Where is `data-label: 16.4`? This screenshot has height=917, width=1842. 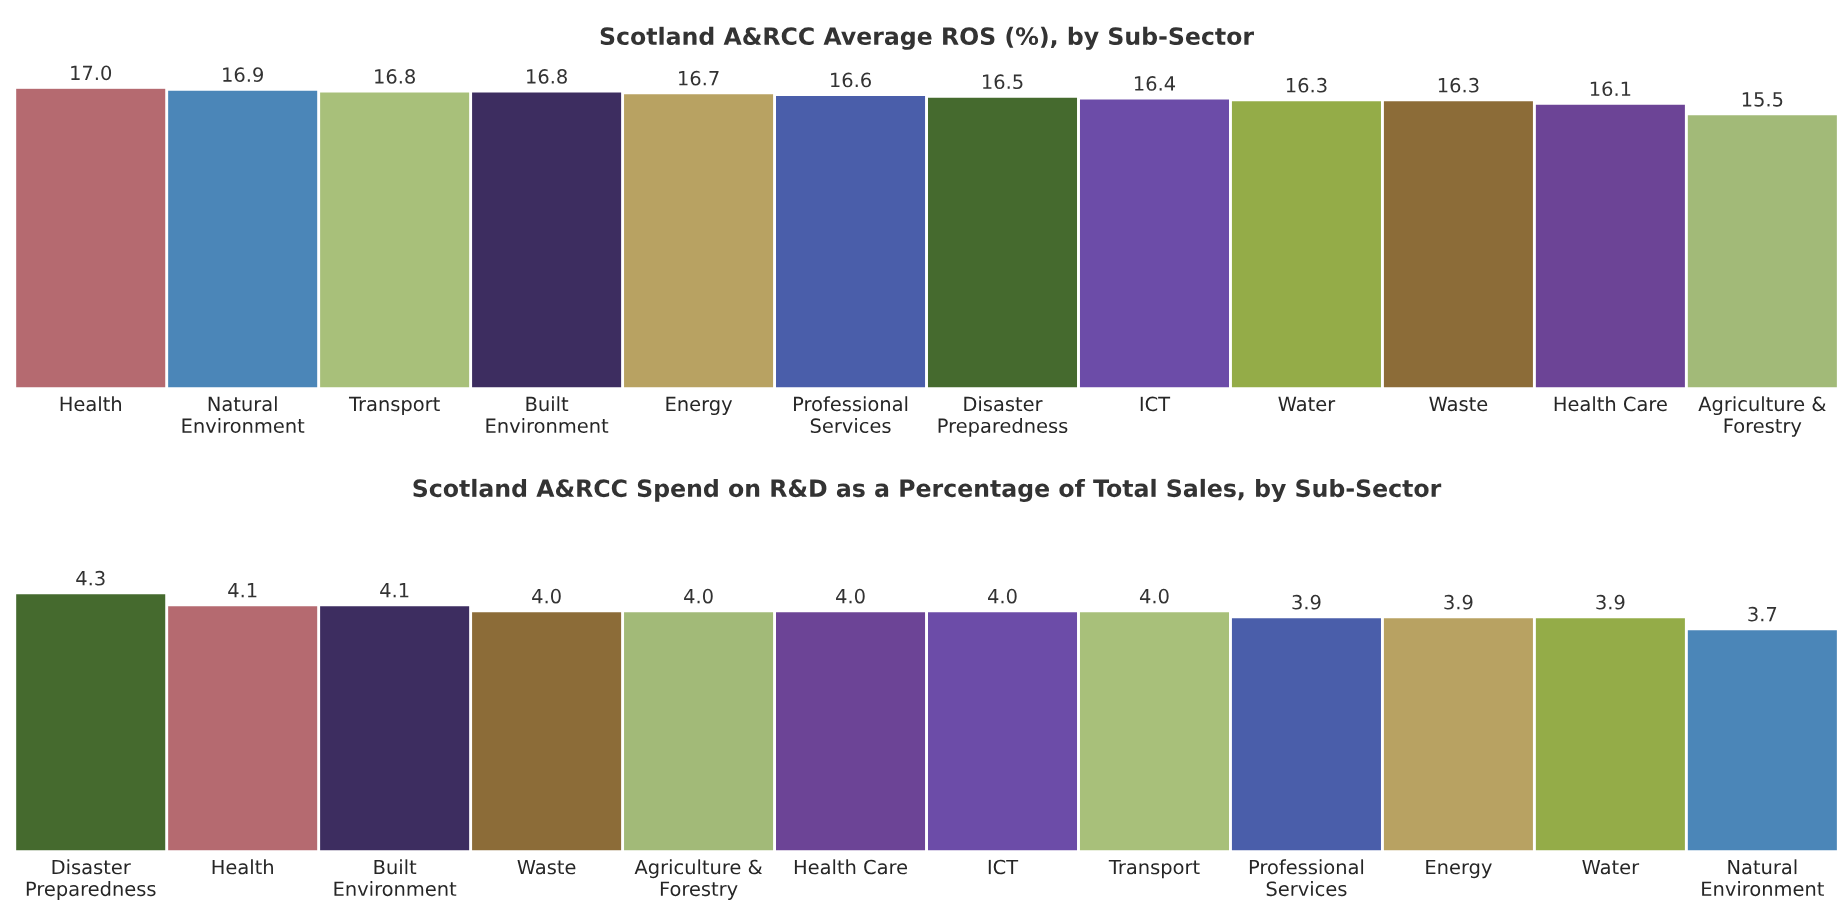
data-label: 16.4 is located at coordinates (1155, 83).